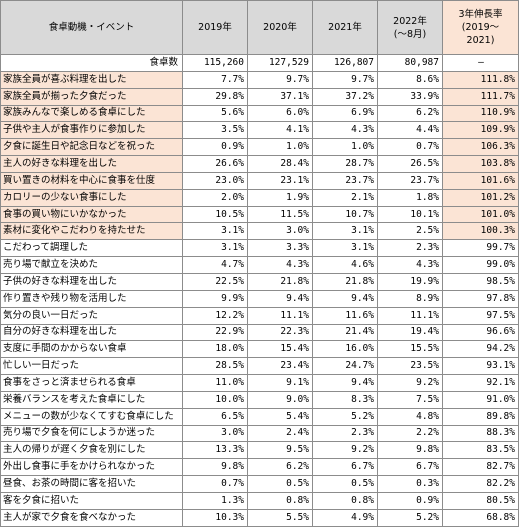  What do you see at coordinates (280, 517) in the screenshot?
I see `cell-2020: 5.5%` at bounding box center [280, 517].